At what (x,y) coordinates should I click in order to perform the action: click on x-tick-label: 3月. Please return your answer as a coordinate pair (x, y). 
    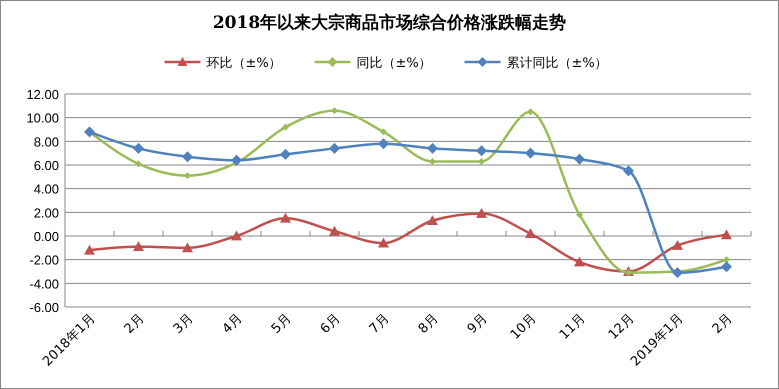
    Looking at the image, I should click on (183, 324).